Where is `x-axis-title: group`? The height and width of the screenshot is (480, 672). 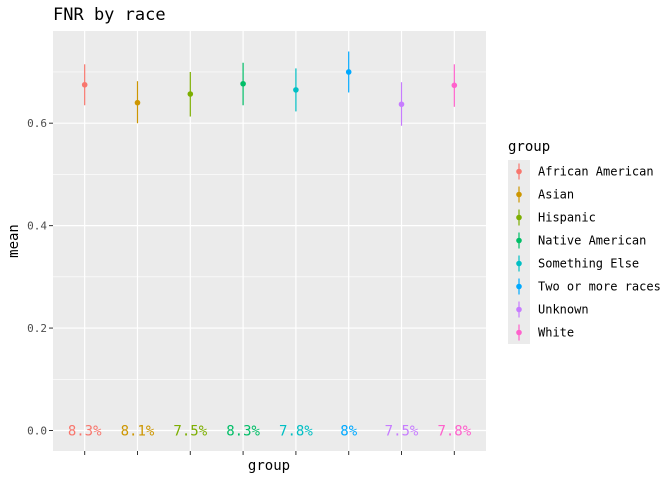
x-axis-title: group is located at coordinates (269, 466).